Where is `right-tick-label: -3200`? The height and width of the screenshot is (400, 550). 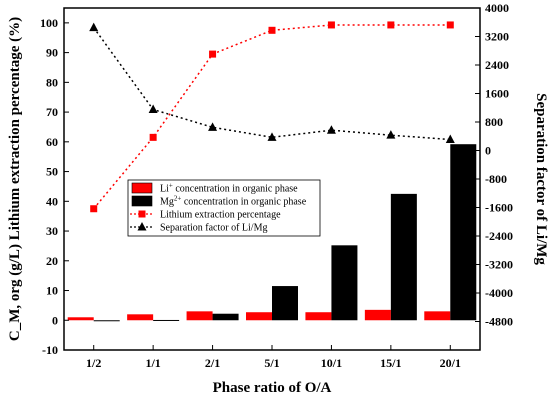
right-tick-label: -3200 is located at coordinates (499, 265).